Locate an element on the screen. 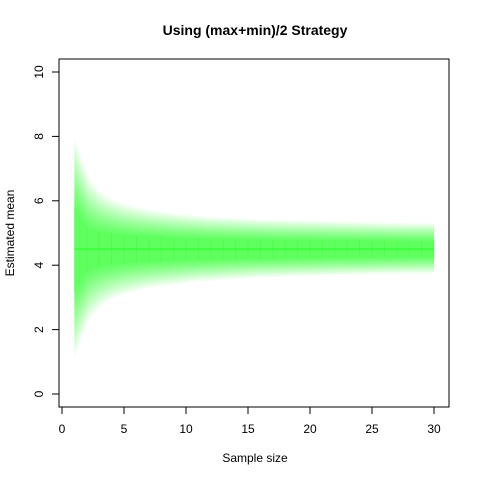 The width and height of the screenshot is (480, 480). x-tick-label: 30 is located at coordinates (434, 429).